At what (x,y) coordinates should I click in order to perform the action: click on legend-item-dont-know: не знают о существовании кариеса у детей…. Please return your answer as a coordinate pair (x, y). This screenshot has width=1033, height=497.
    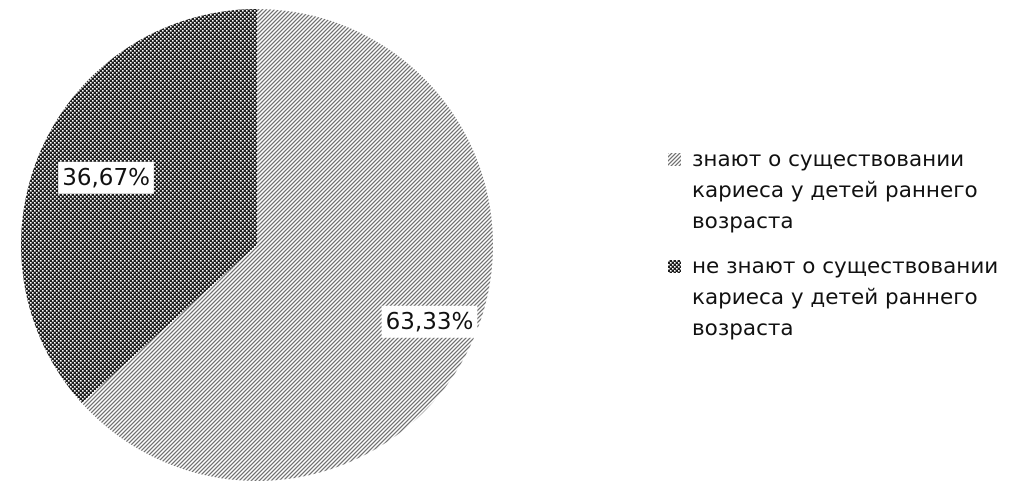
    Looking at the image, I should click on (849, 297).